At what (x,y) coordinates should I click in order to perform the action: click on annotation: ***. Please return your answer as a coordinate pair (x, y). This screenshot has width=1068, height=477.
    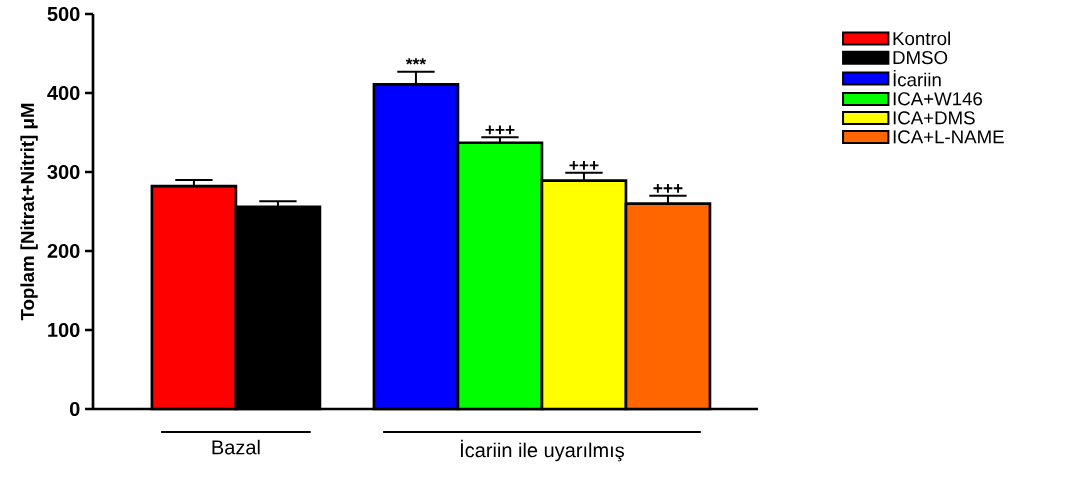
    Looking at the image, I should click on (416, 61).